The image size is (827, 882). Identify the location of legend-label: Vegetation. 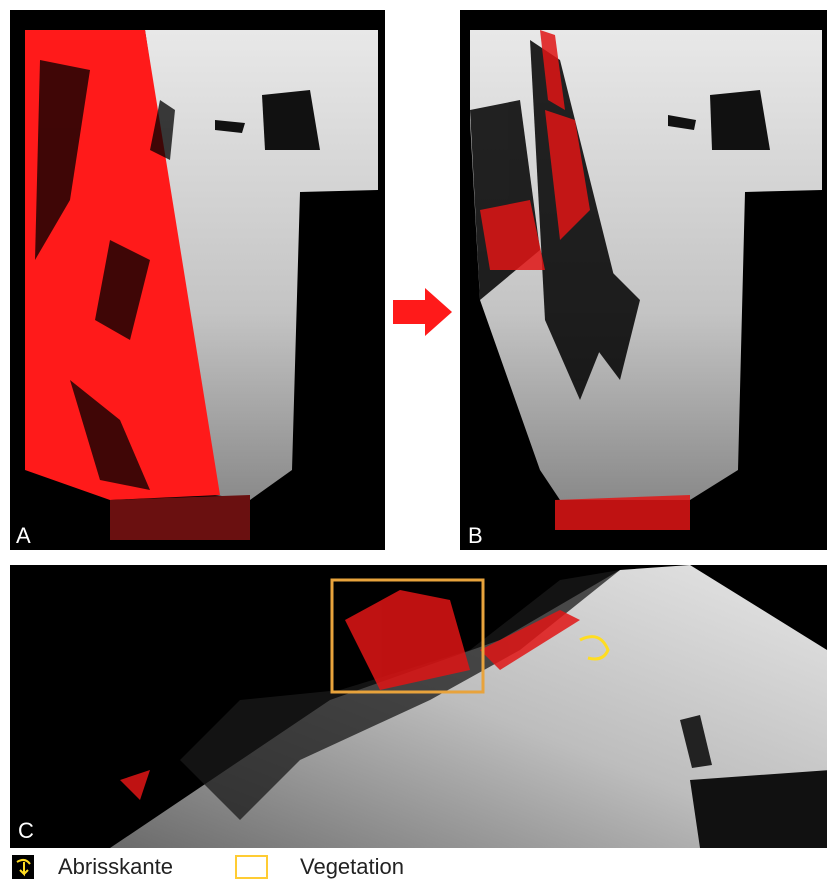
(352, 866).